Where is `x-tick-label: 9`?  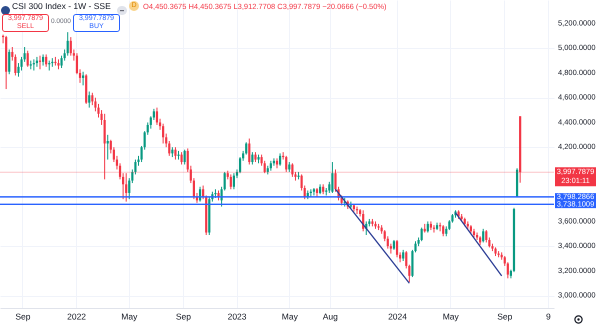 x-tick-label: 9 is located at coordinates (548, 317).